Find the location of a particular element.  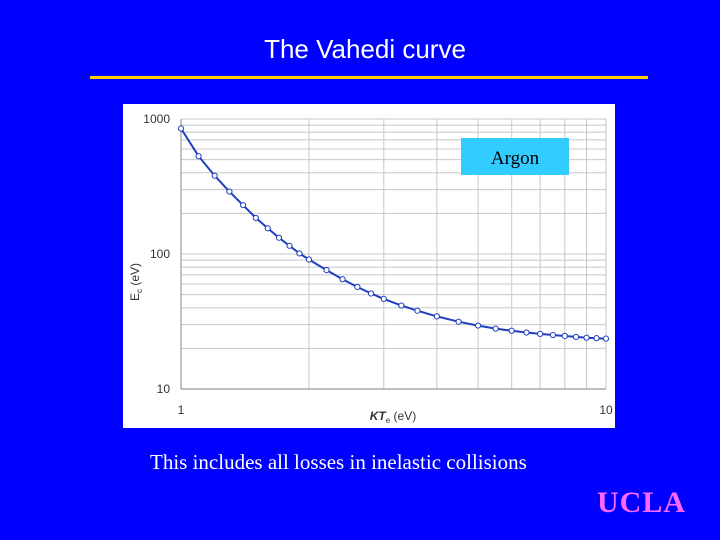

y-axis-label-unit: (eV) is located at coordinates (135, 276).